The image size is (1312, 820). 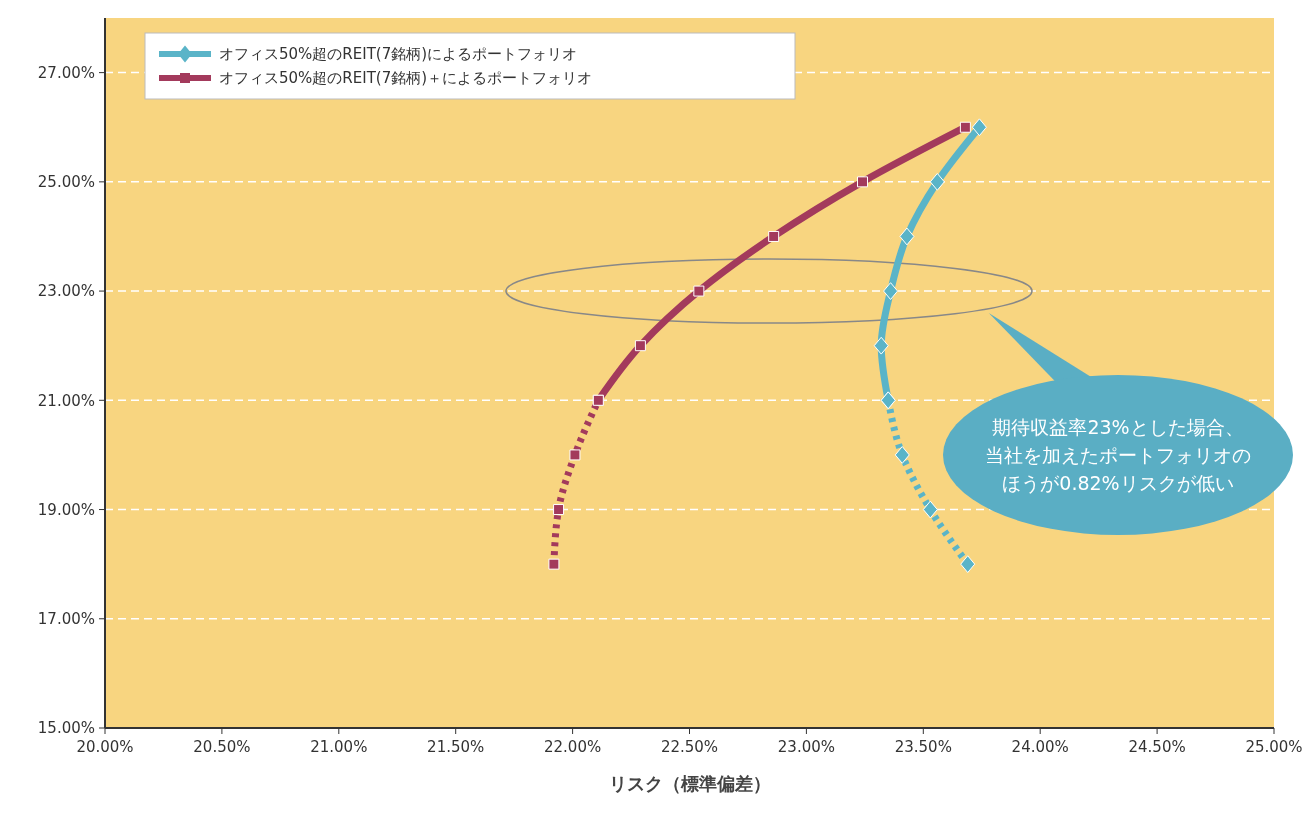 I want to click on x-tick-label: 24.50%, so click(x=1157, y=747).